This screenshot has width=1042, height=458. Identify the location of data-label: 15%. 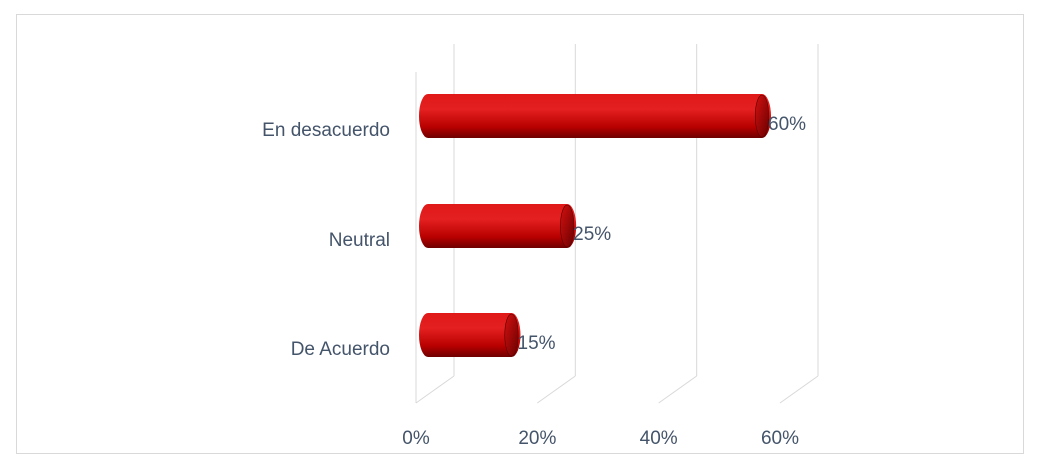
(537, 343).